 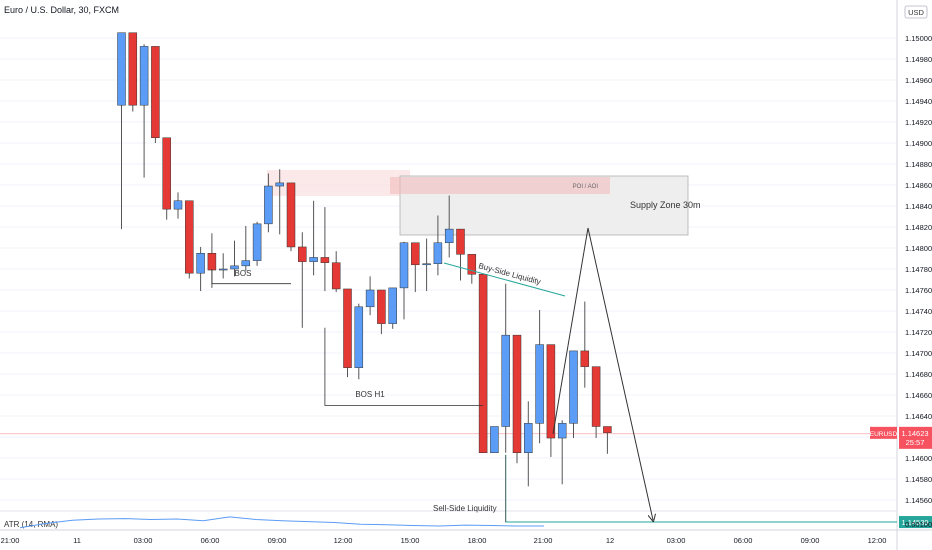 I want to click on price-tick-label: 1.14880, so click(x=918, y=164).